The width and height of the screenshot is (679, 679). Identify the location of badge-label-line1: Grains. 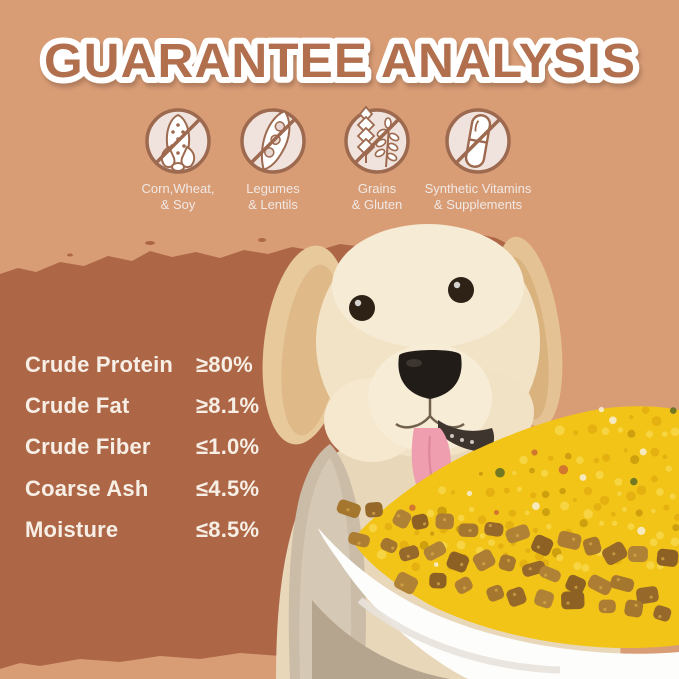
(377, 188).